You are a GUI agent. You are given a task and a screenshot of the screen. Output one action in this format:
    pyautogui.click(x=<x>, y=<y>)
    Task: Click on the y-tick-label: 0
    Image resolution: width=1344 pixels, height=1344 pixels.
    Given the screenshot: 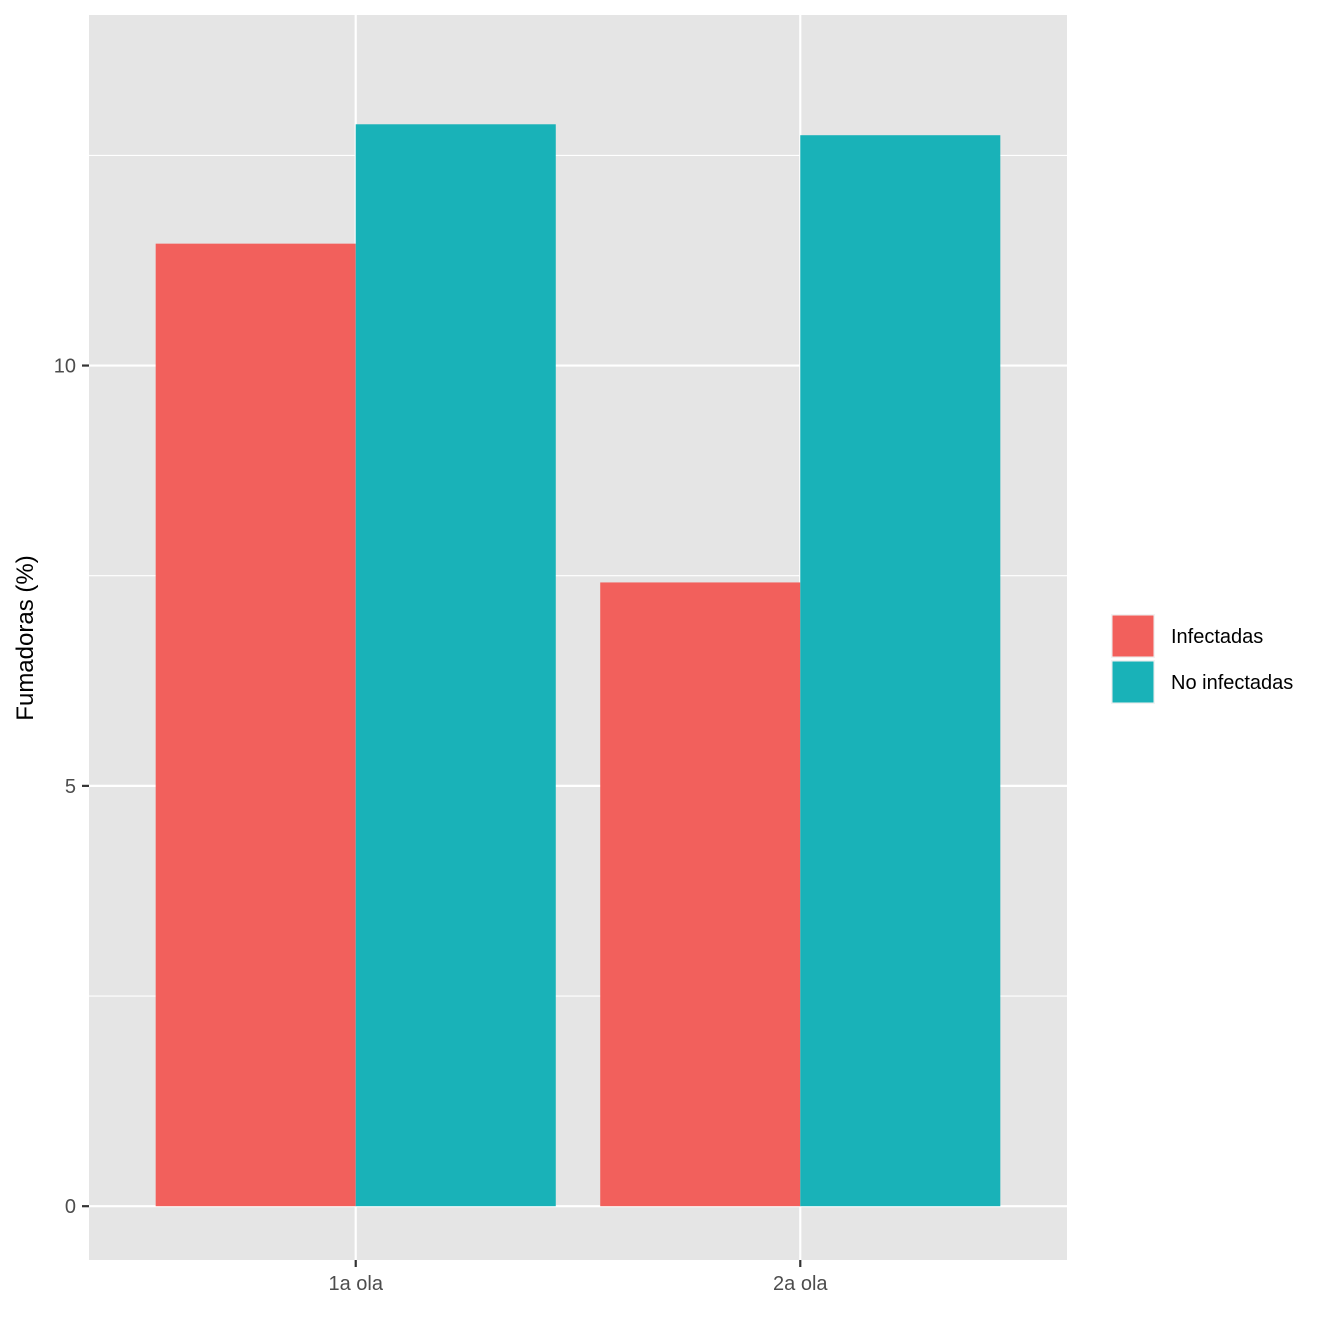 What is the action you would take?
    pyautogui.click(x=70, y=1207)
    